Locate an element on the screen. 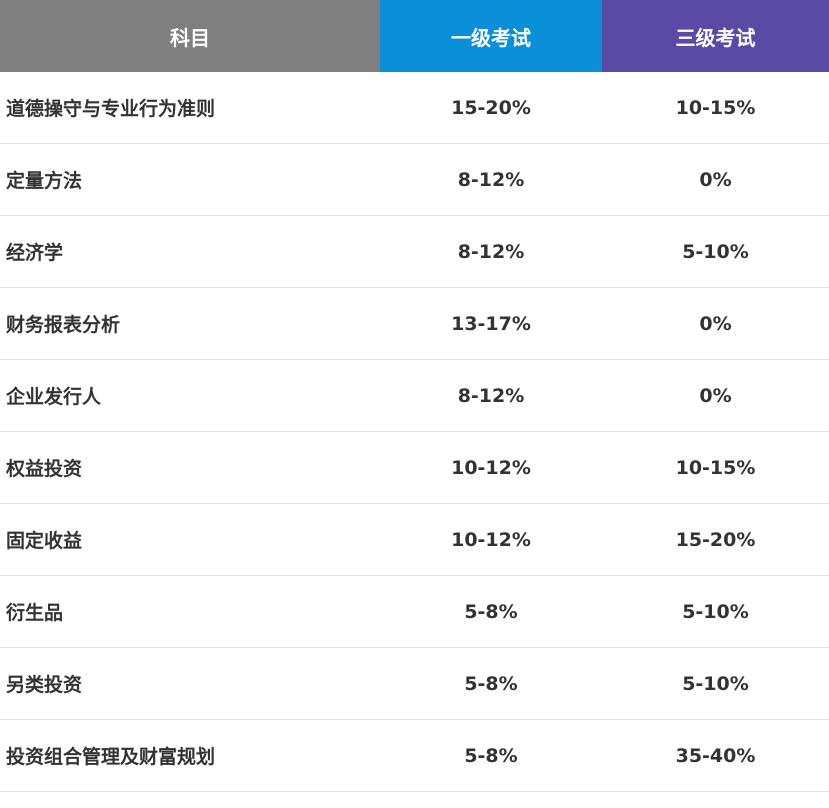 This screenshot has width=829, height=808. subject-cell: 财务报表分析 is located at coordinates (63, 325).